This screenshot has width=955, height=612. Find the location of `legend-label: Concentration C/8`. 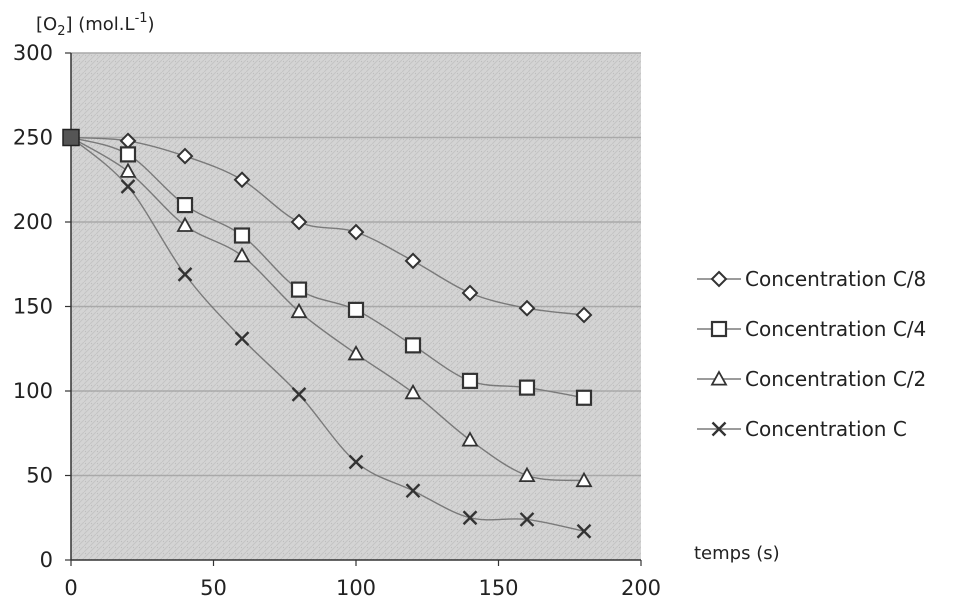

legend-label: Concentration C/8 is located at coordinates (835, 279).